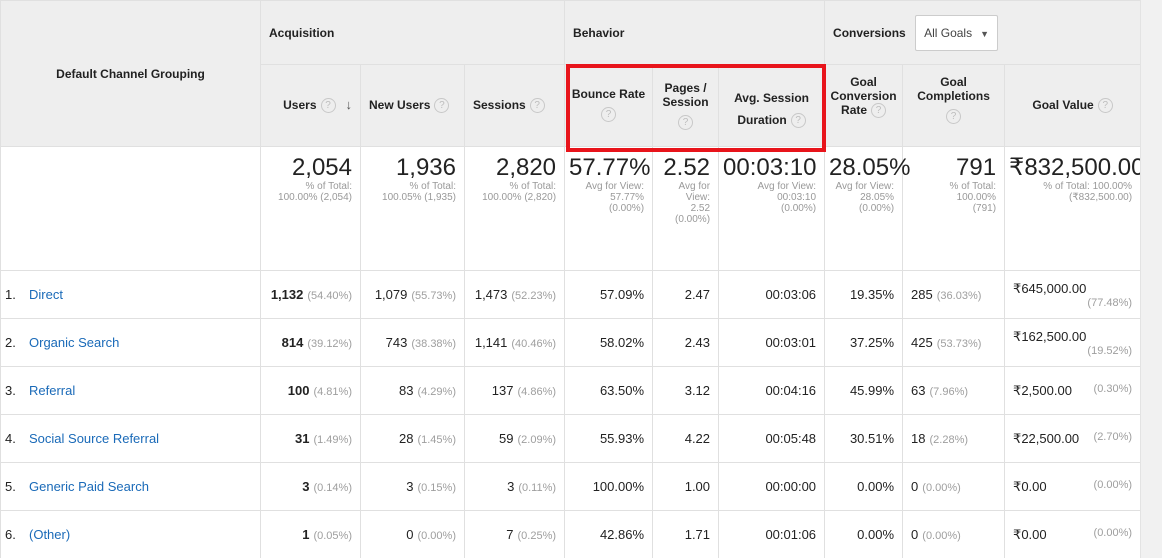 The width and height of the screenshot is (1162, 558). I want to click on users-column-header: Users? ↓, so click(310, 105).